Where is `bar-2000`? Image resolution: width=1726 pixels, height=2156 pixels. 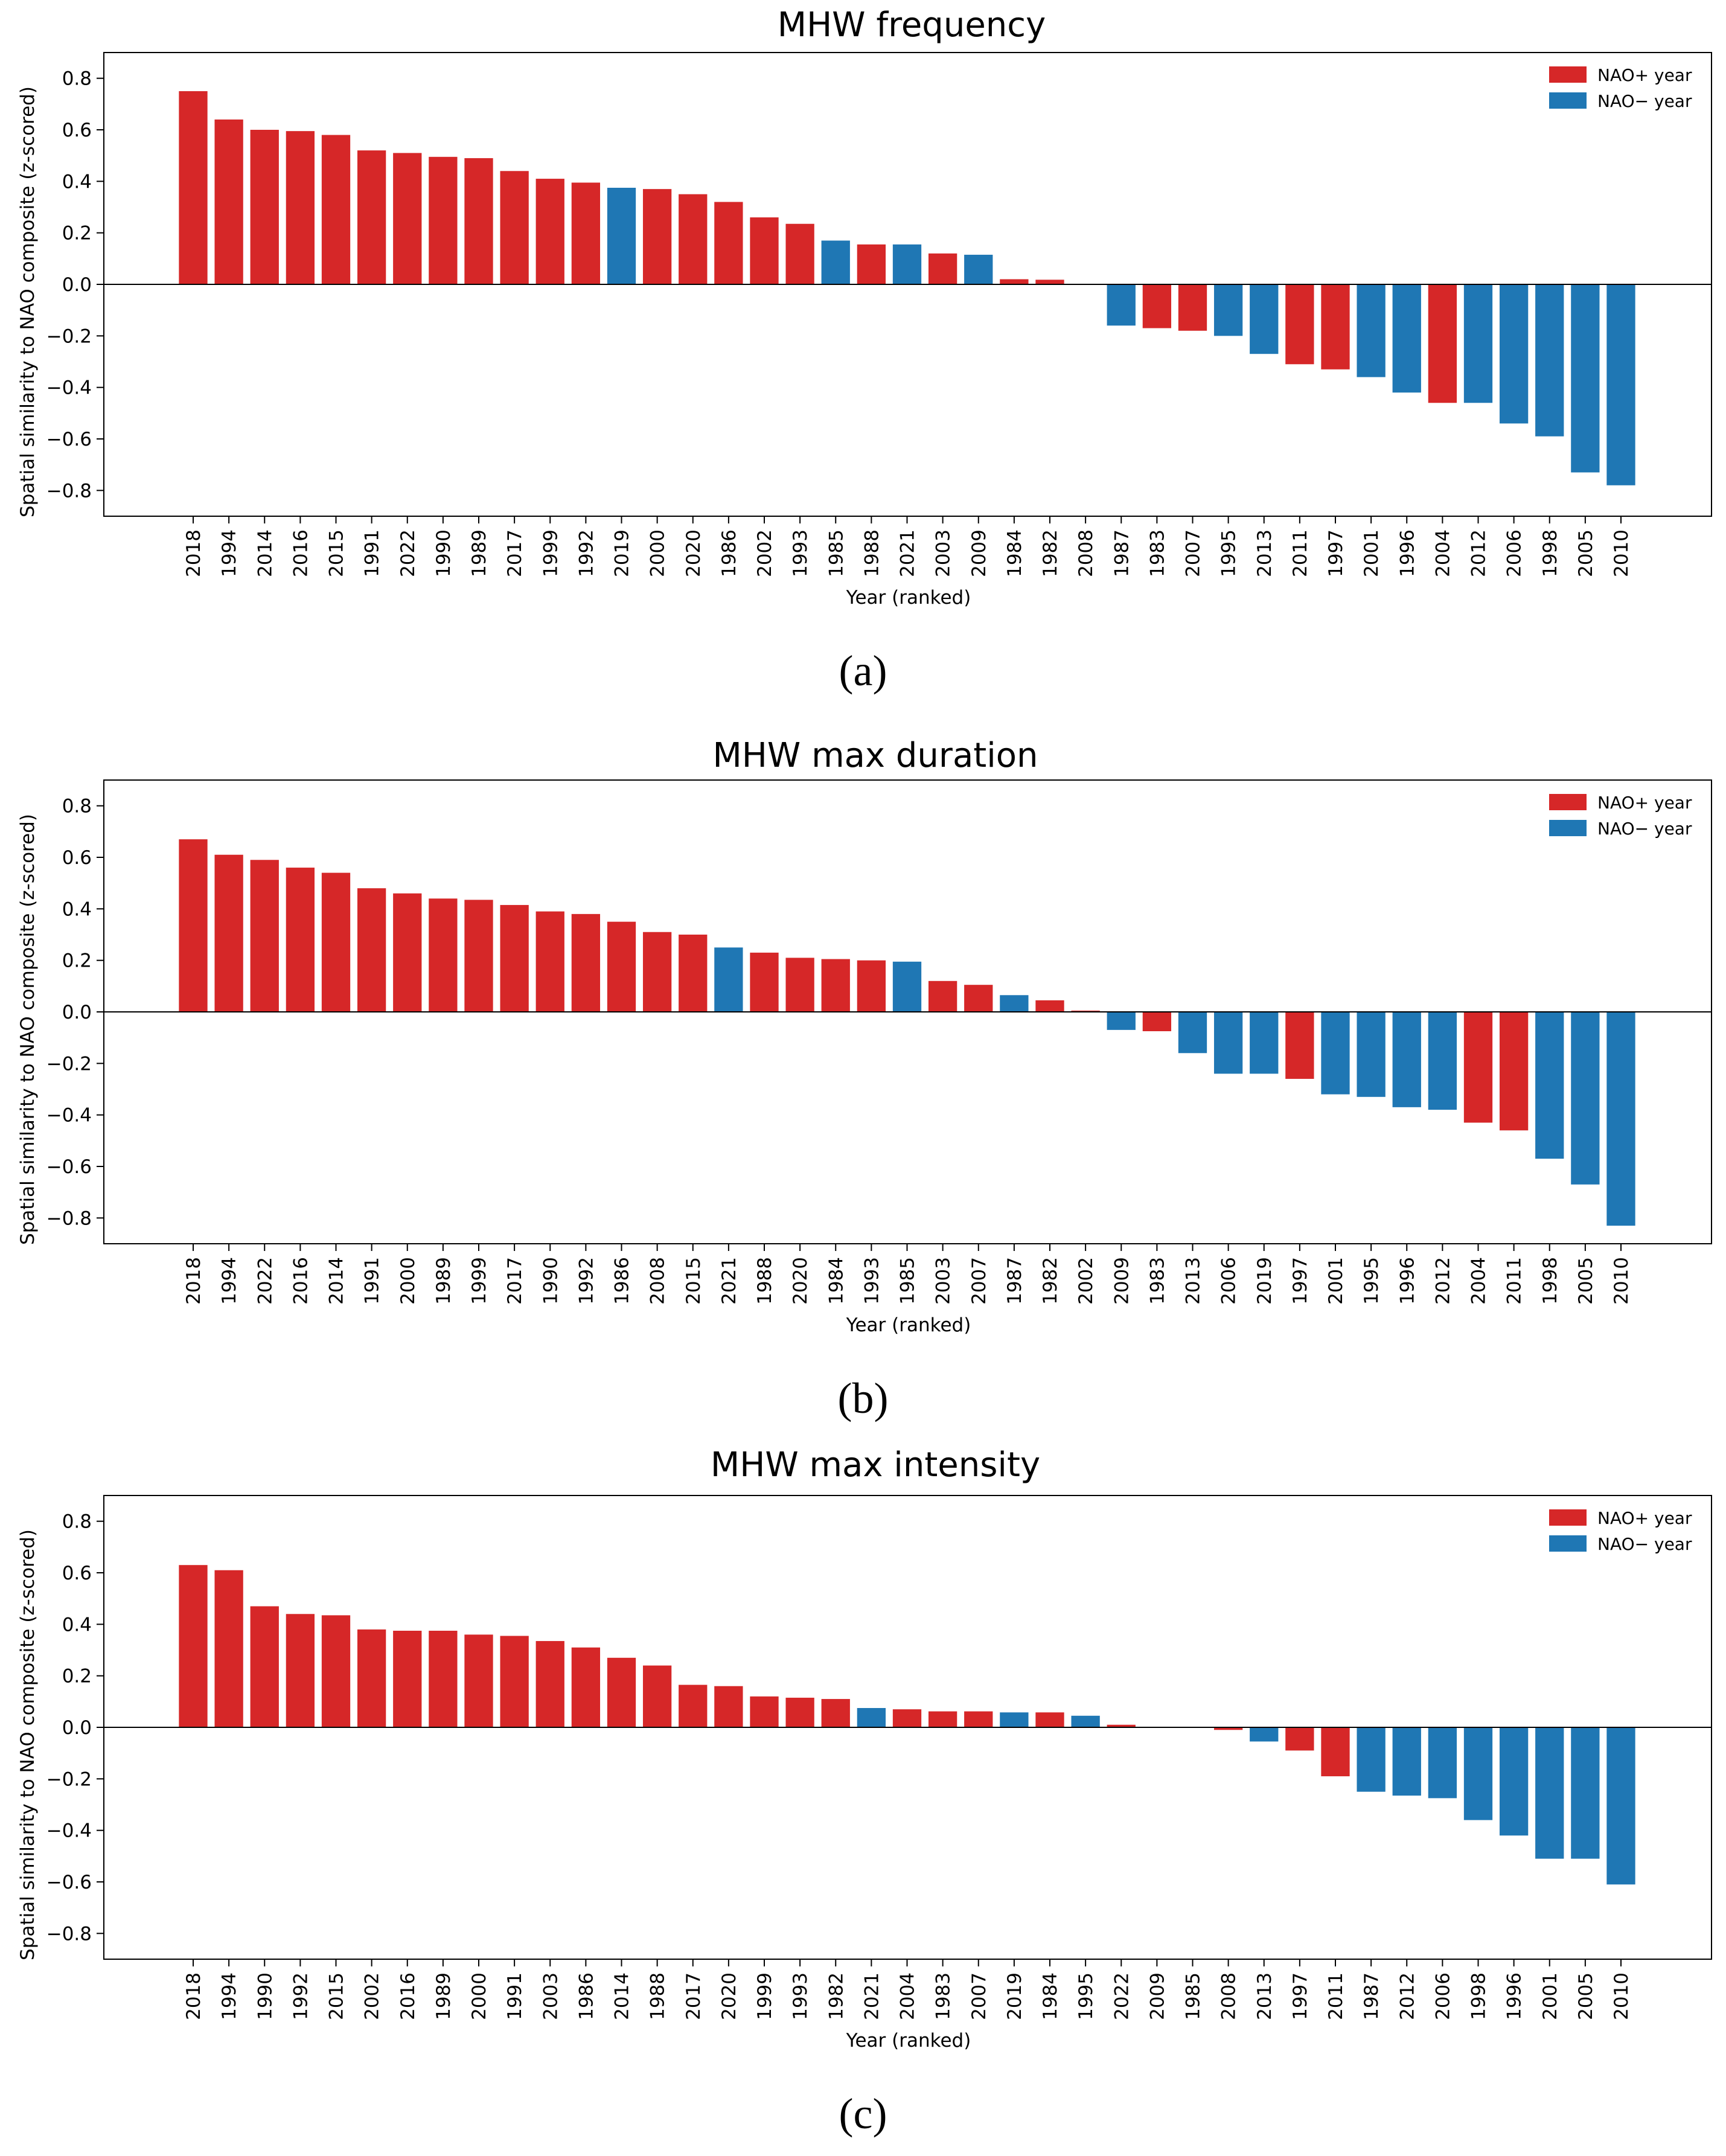 bar-2000 is located at coordinates (407, 952).